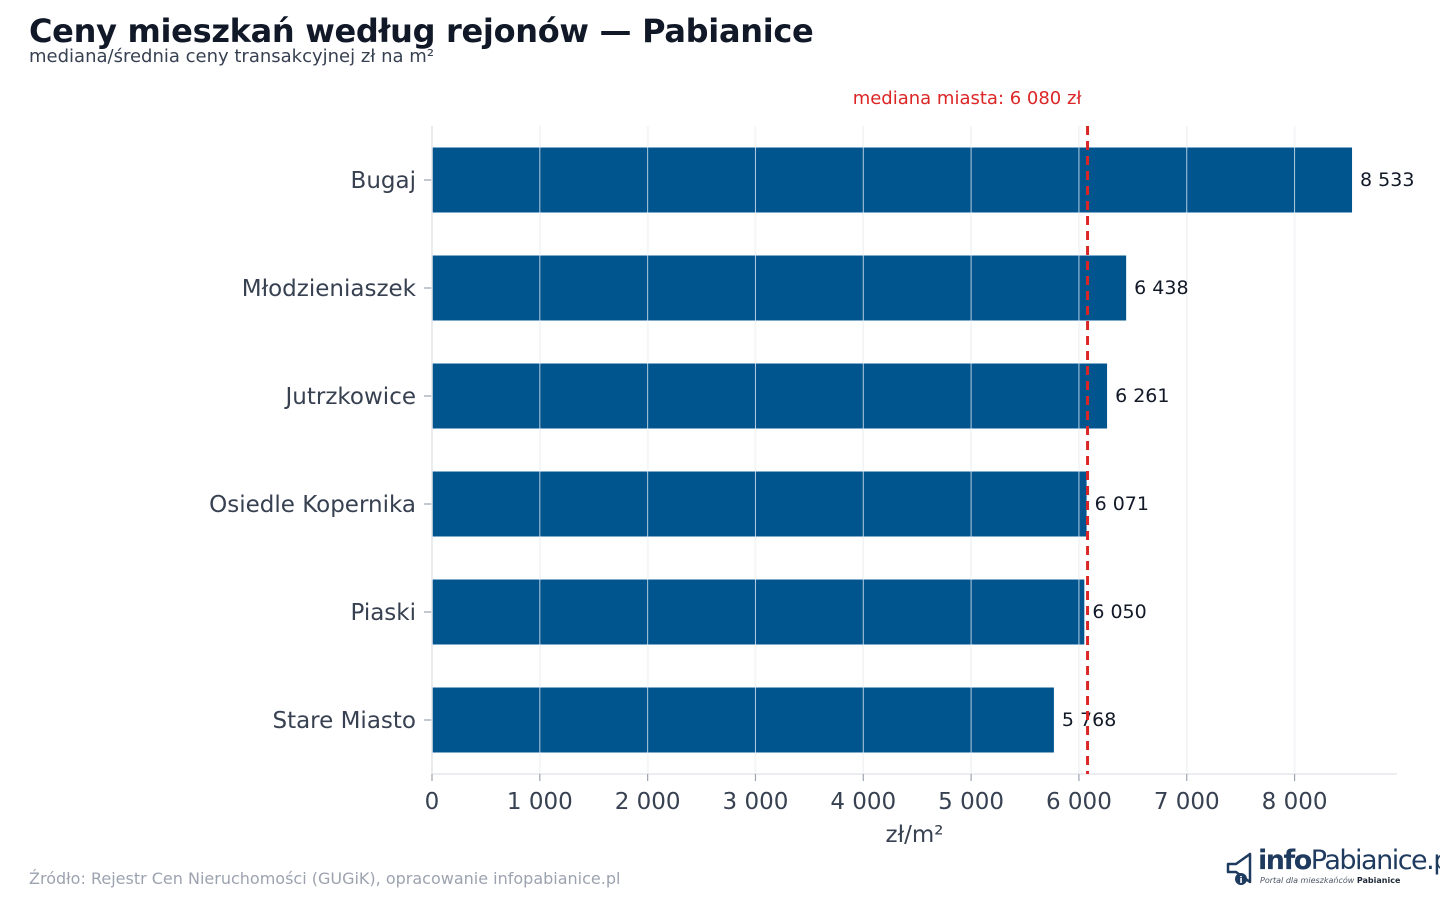 This screenshot has width=1440, height=900. Describe the element at coordinates (1240, 881) in the screenshot. I see `svg-text: i` at that location.